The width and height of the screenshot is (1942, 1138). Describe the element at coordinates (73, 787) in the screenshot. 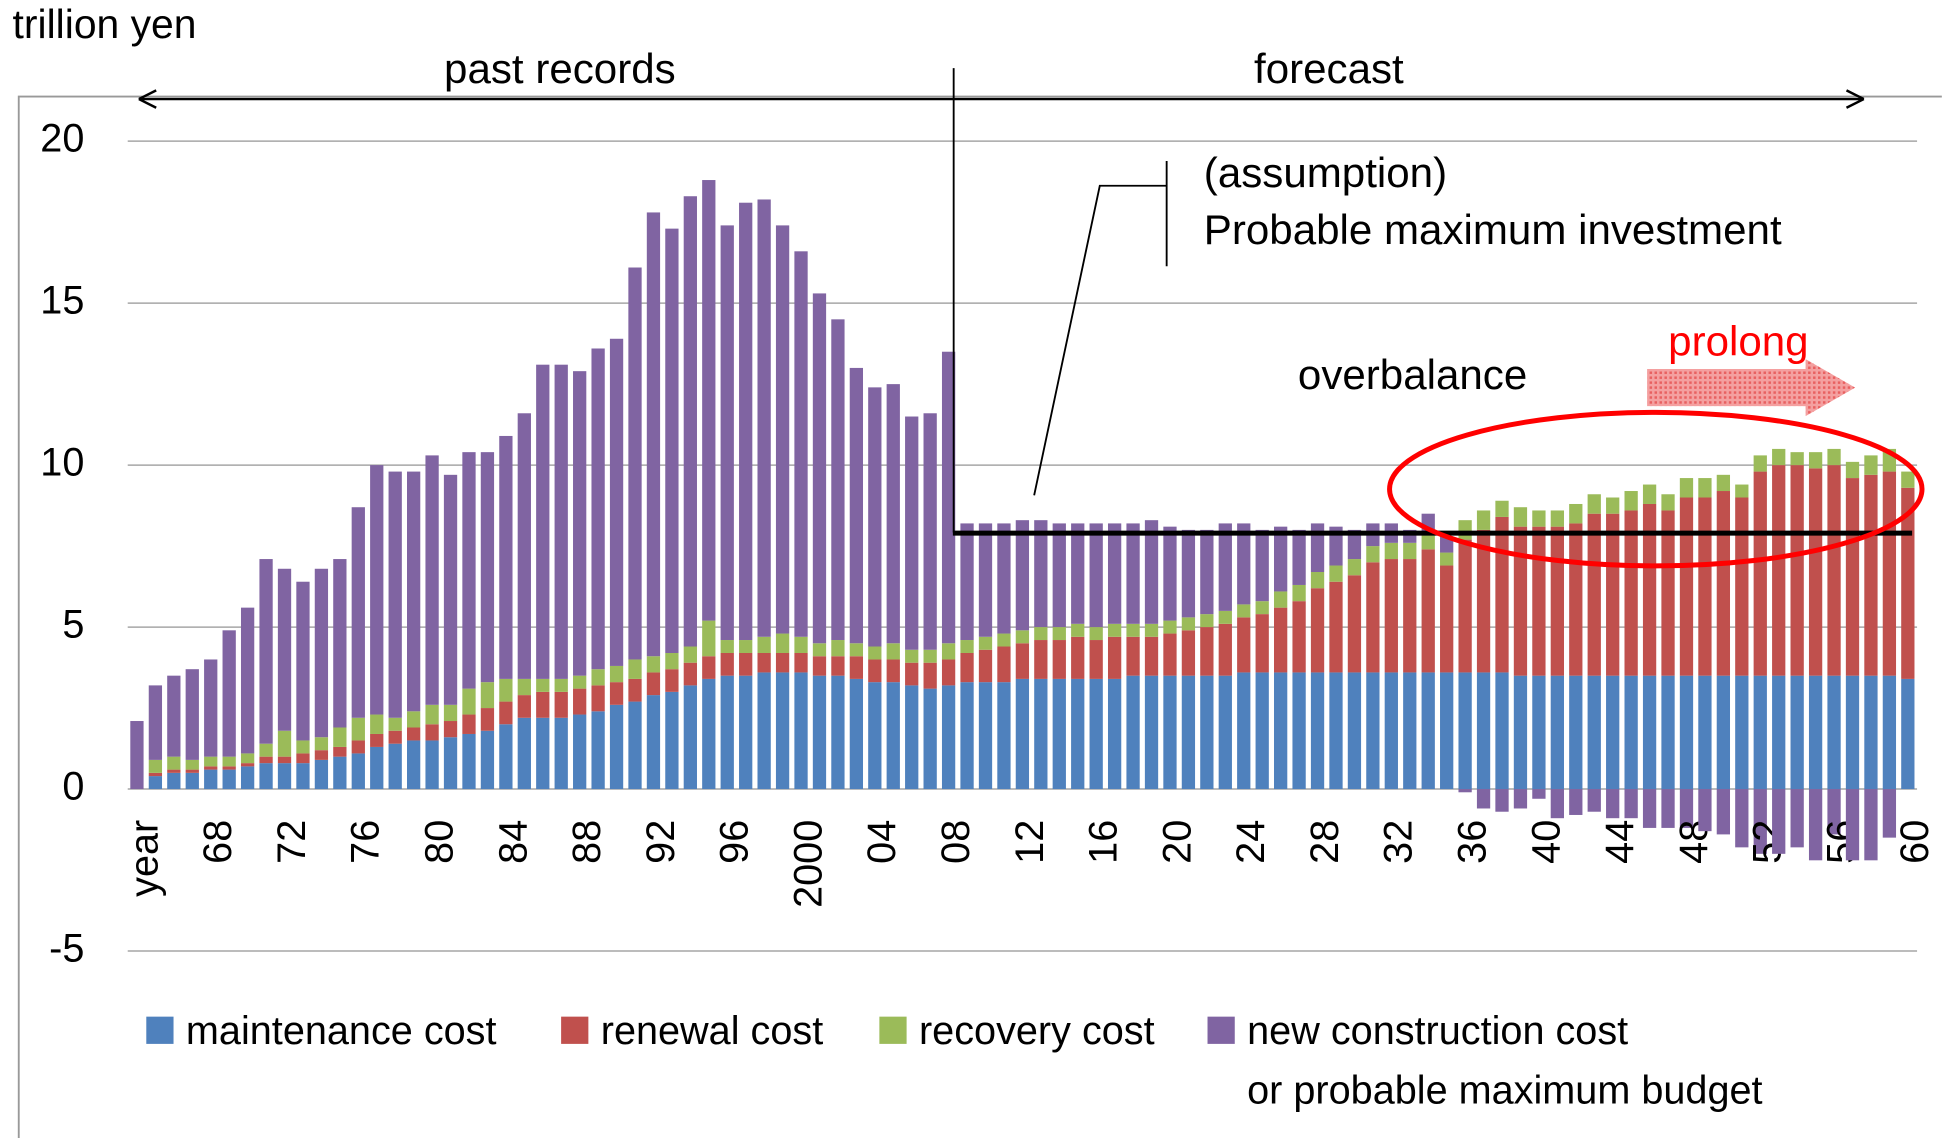

I see `y-tick-label: 0` at that location.